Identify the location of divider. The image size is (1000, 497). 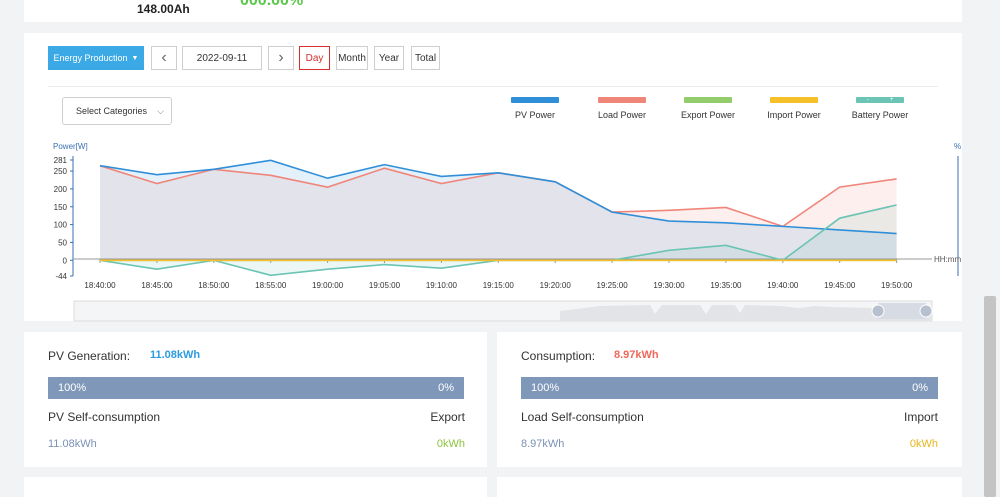
(493, 86).